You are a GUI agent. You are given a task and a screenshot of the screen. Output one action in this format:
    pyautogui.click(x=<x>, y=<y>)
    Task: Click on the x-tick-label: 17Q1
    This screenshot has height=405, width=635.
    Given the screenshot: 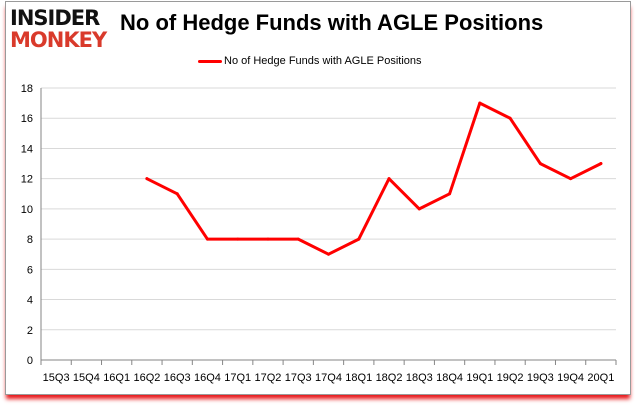 What is the action you would take?
    pyautogui.click(x=237, y=378)
    